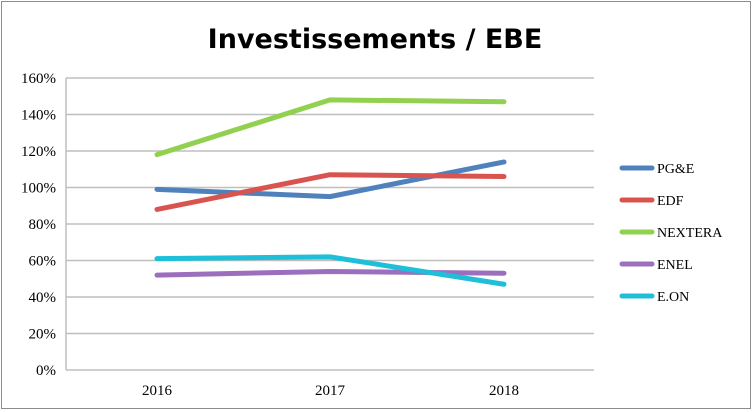  Describe the element at coordinates (38, 79) in the screenshot. I see `y-tick-label: 160%` at that location.